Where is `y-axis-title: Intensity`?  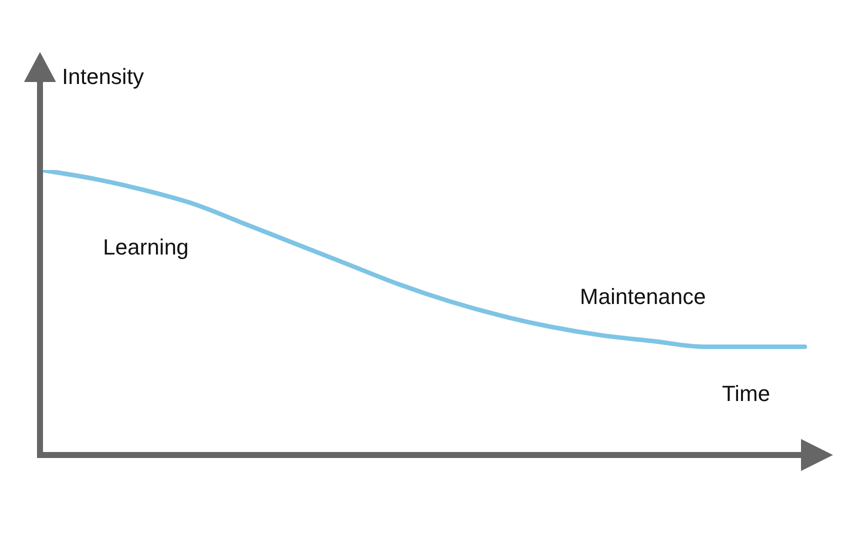 y-axis-title: Intensity is located at coordinates (103, 77).